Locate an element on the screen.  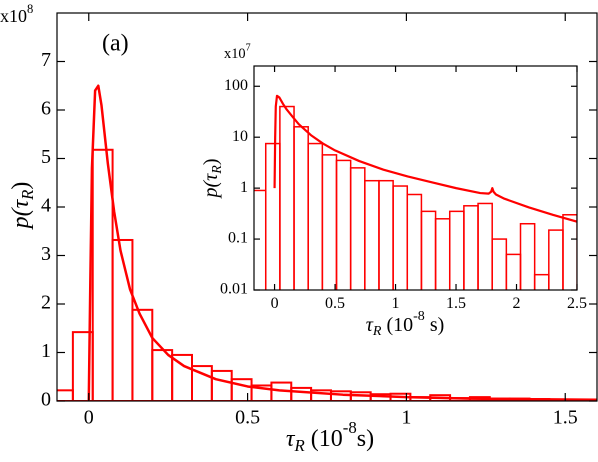
axis-multiplier: x108 is located at coordinates (16, 14).